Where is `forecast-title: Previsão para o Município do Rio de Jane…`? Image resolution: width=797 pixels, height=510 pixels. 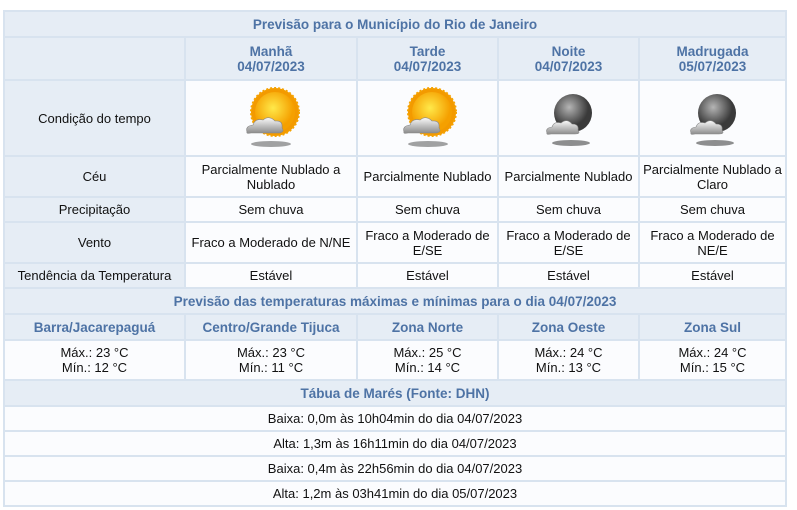
forecast-title: Previsão para o Município do Rio de Jane… is located at coordinates (395, 24).